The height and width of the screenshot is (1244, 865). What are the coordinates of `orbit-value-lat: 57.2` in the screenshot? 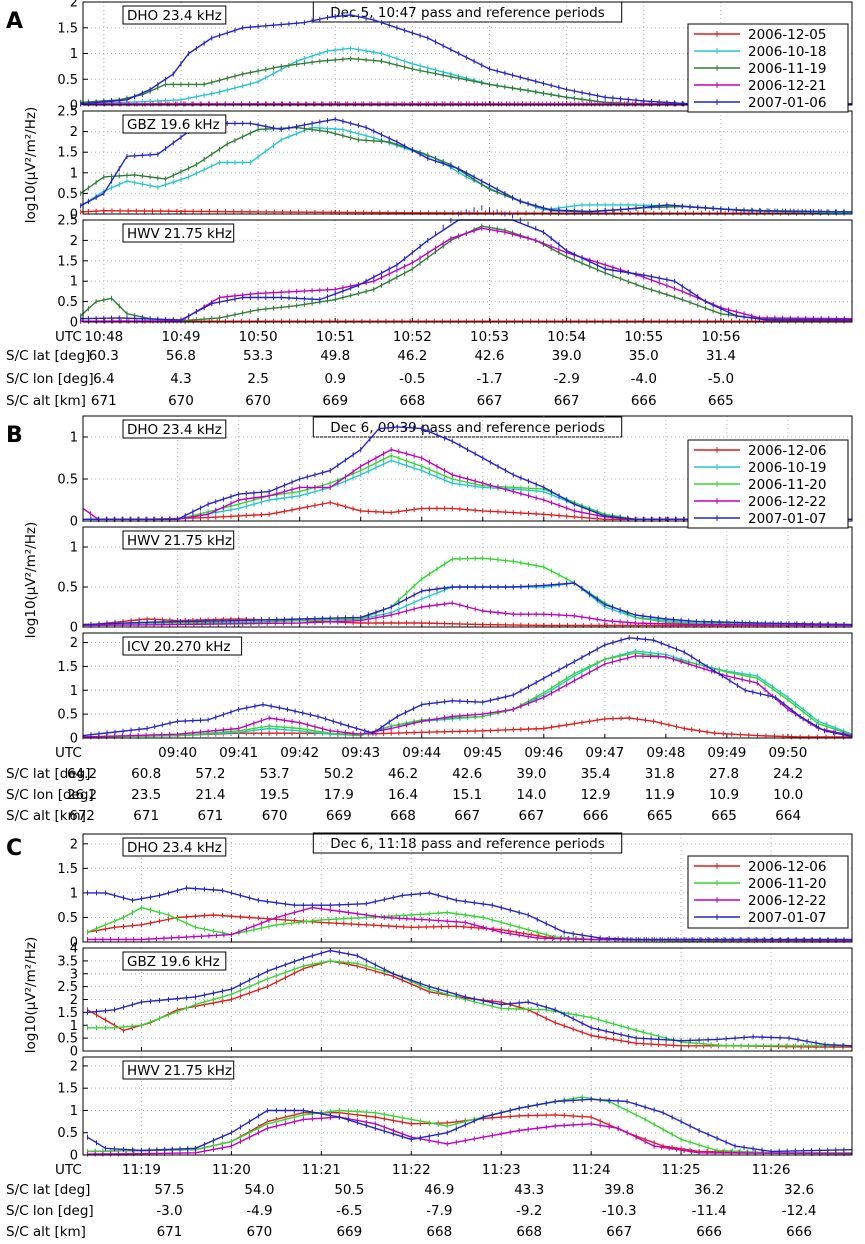 It's located at (210, 774).